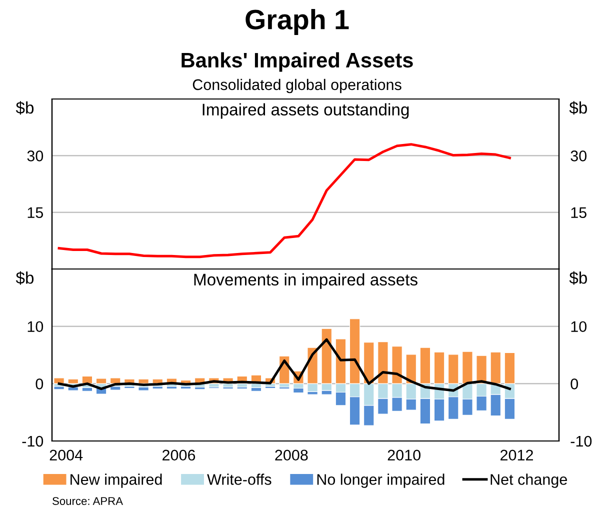  I want to click on y-tick-label: -10, so click(33, 441).